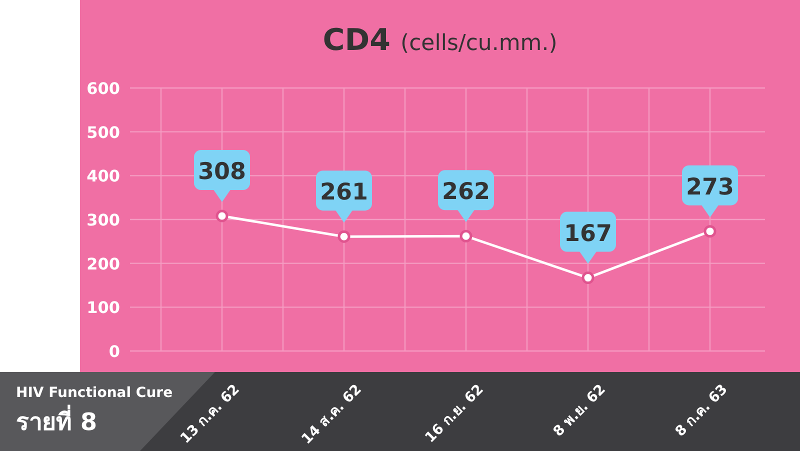 The width and height of the screenshot is (800, 451). I want to click on x-tick-label: 16 ก.ย. 62, so click(454, 414).